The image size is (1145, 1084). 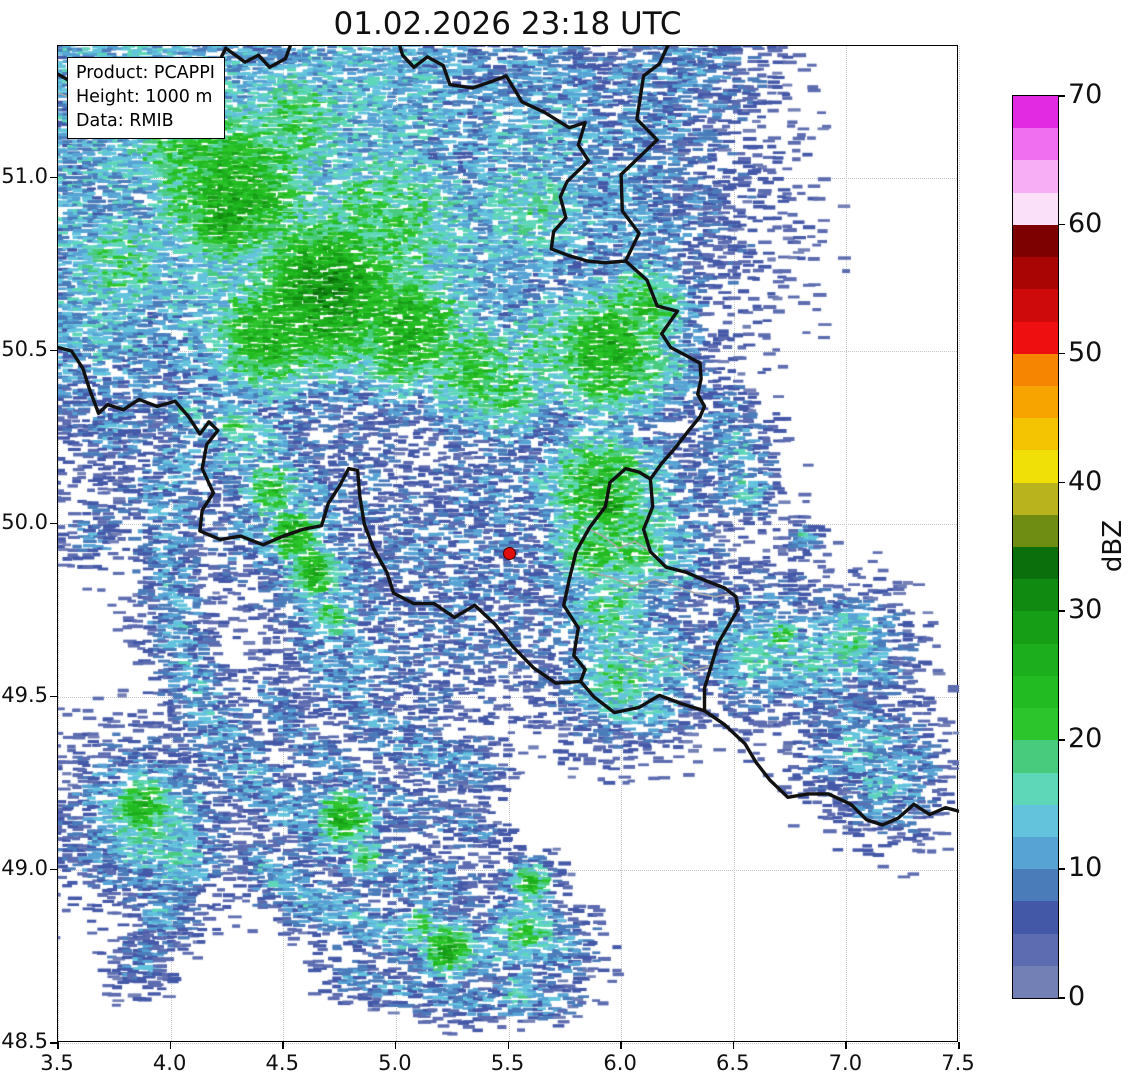 I want to click on colorbar-tick-label: 40, so click(x=1085, y=481).